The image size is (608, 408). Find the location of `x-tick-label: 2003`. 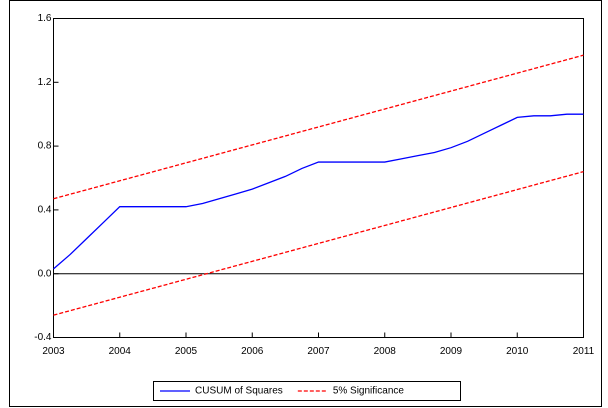

x-tick-label: 2003 is located at coordinates (53, 351).